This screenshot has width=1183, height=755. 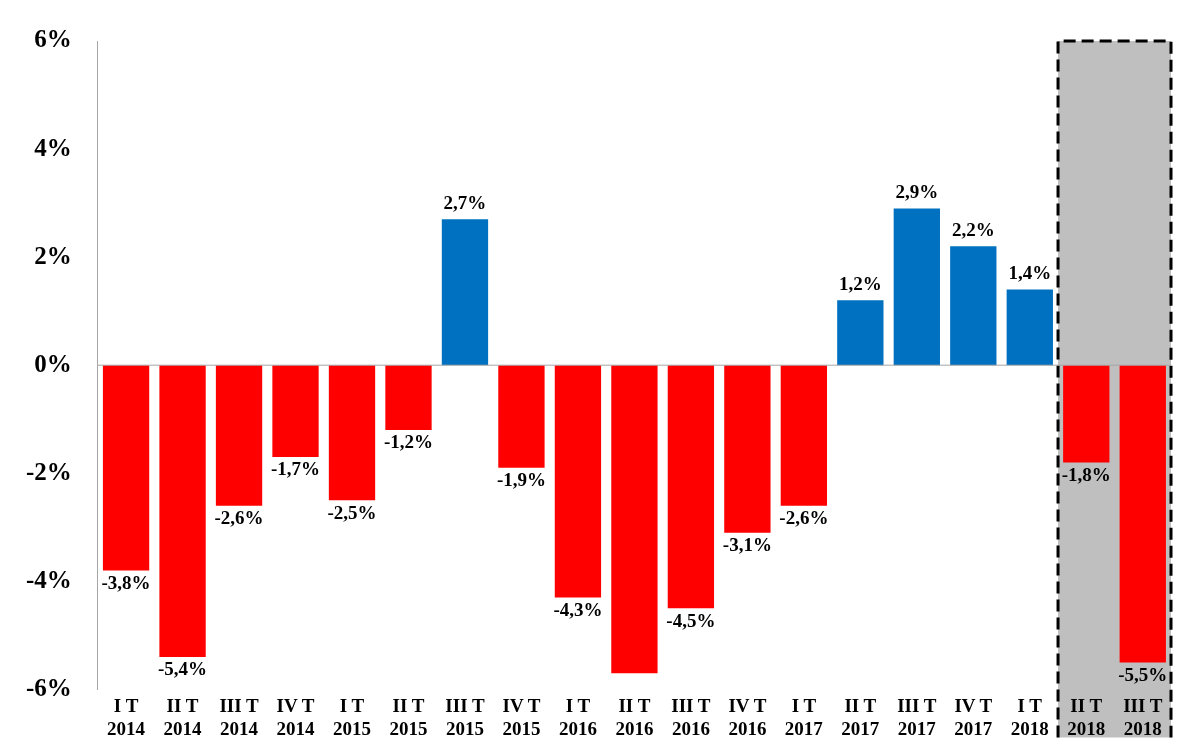 What do you see at coordinates (465, 716) in the screenshot?
I see `x-tick-label: III T 2015` at bounding box center [465, 716].